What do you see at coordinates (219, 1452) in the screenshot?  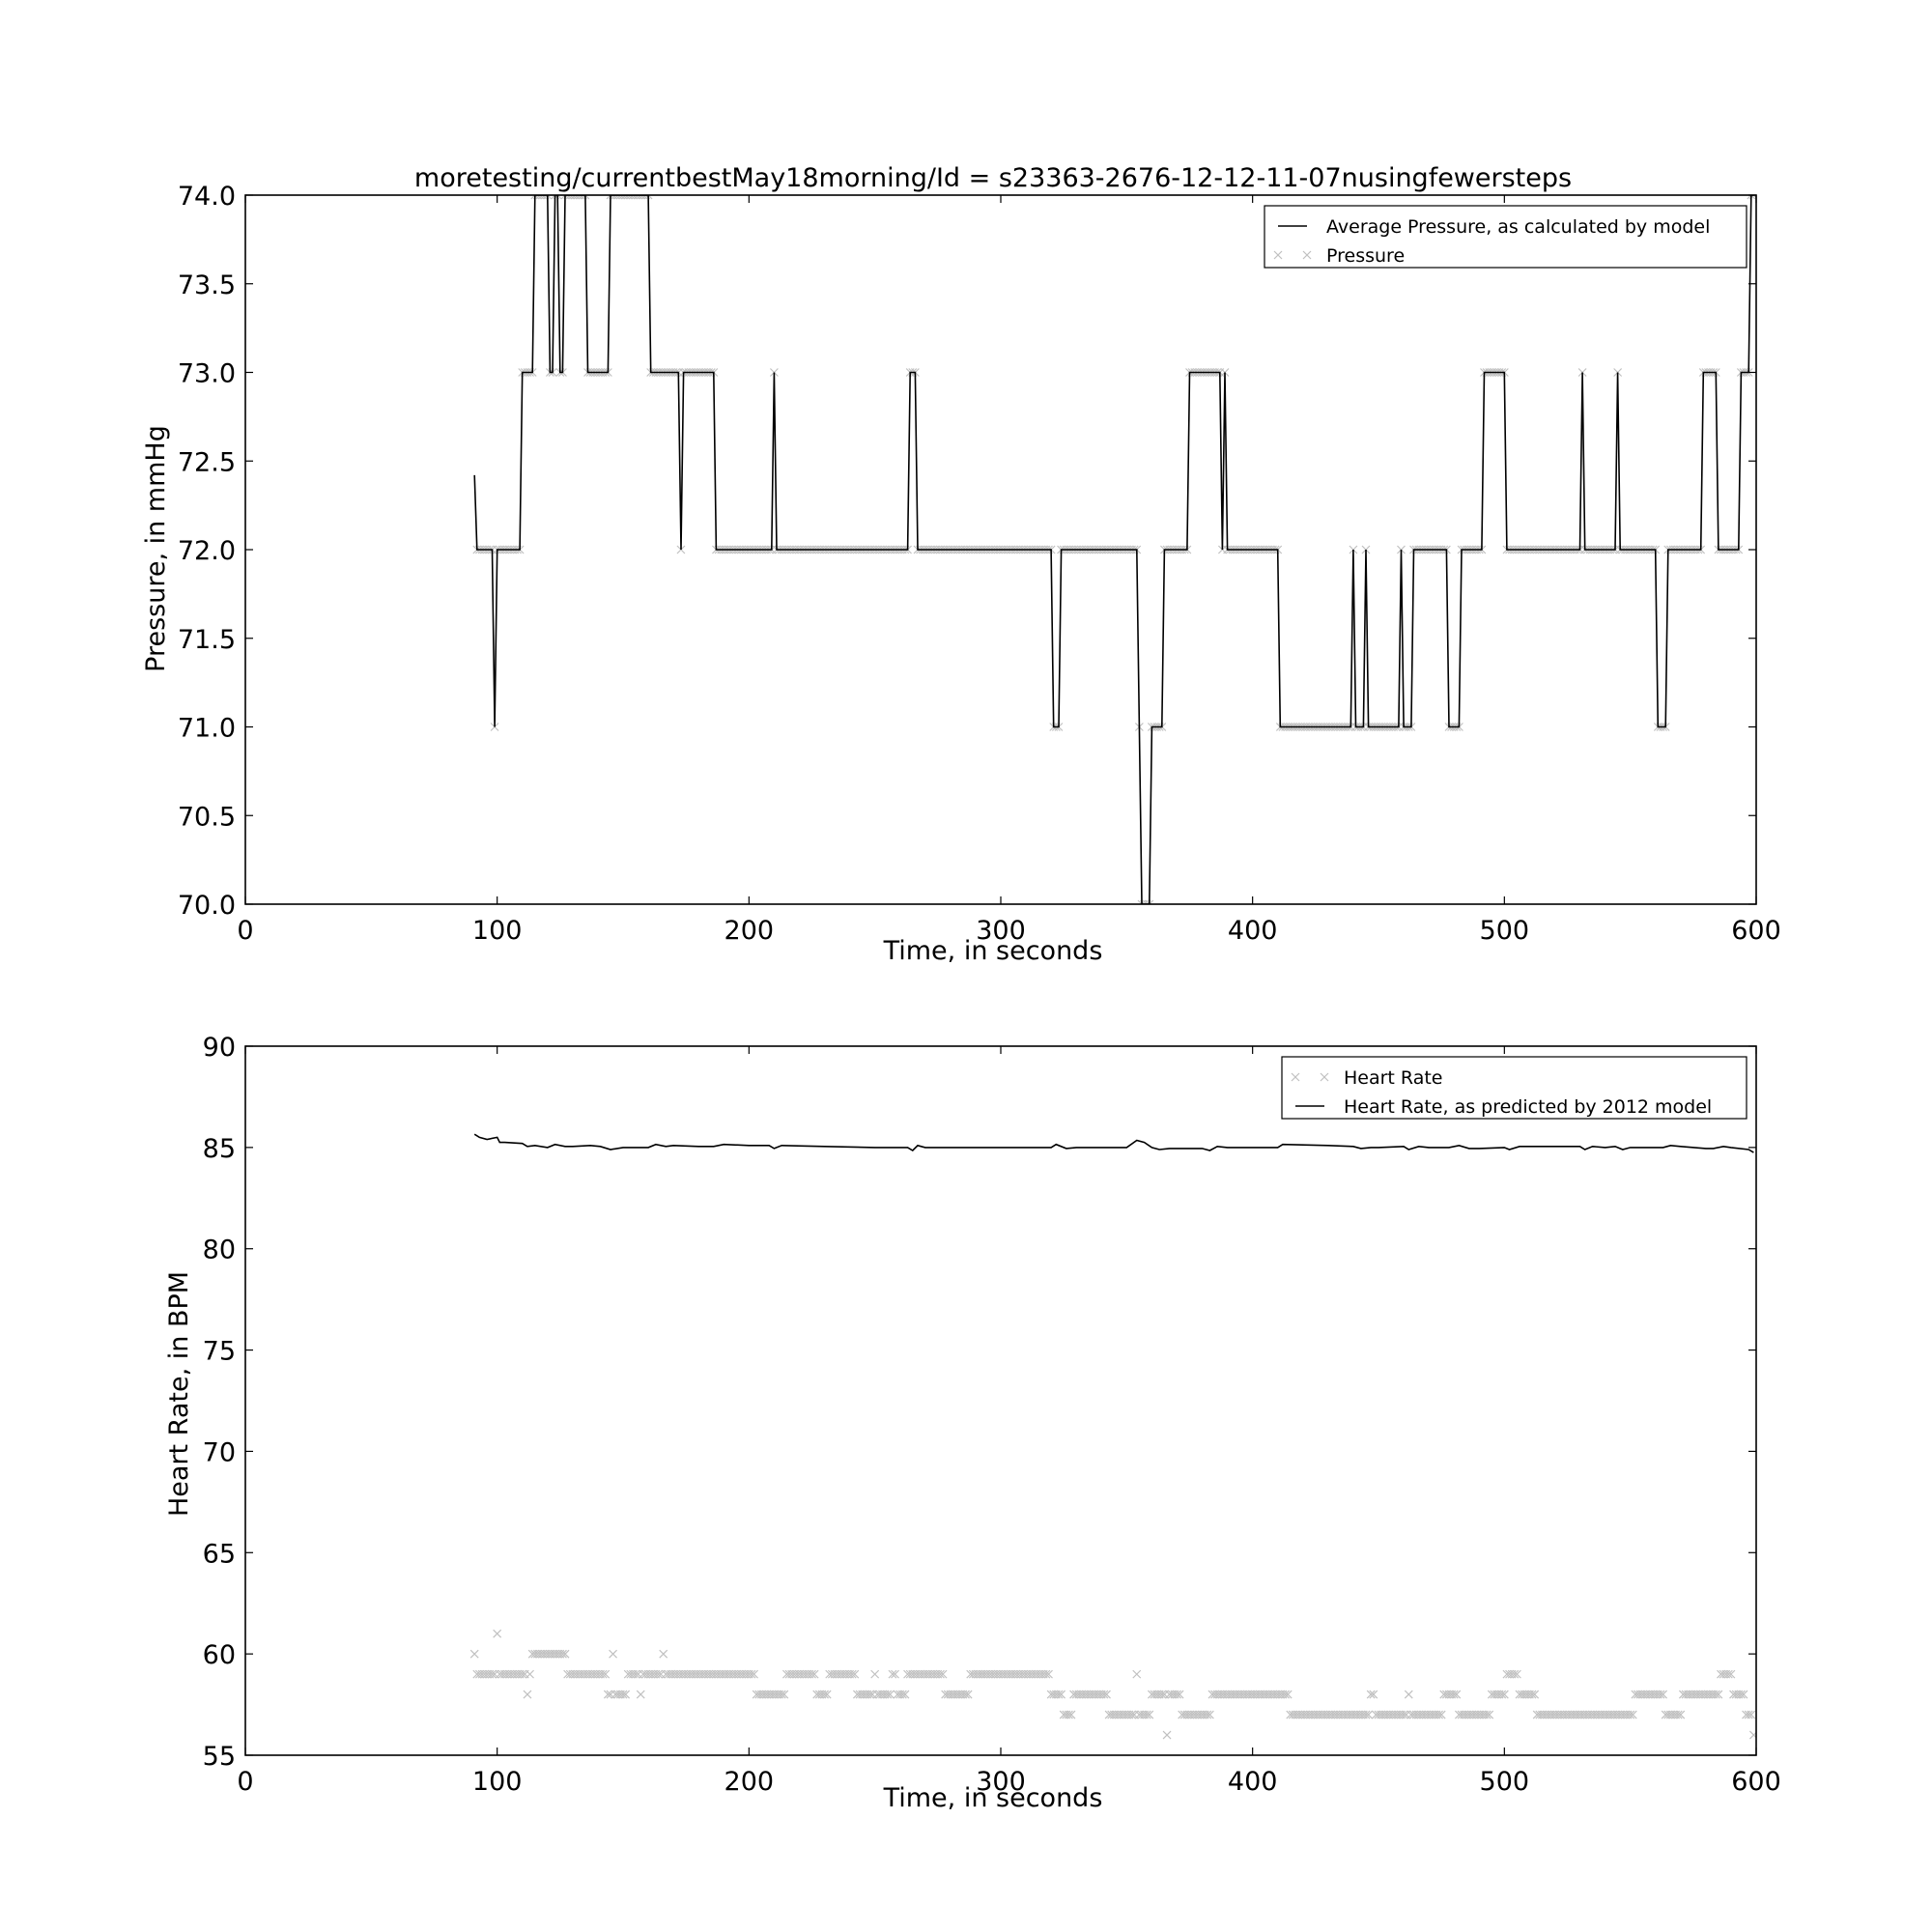 I see `heart-rate-y-tick-label: 70` at bounding box center [219, 1452].